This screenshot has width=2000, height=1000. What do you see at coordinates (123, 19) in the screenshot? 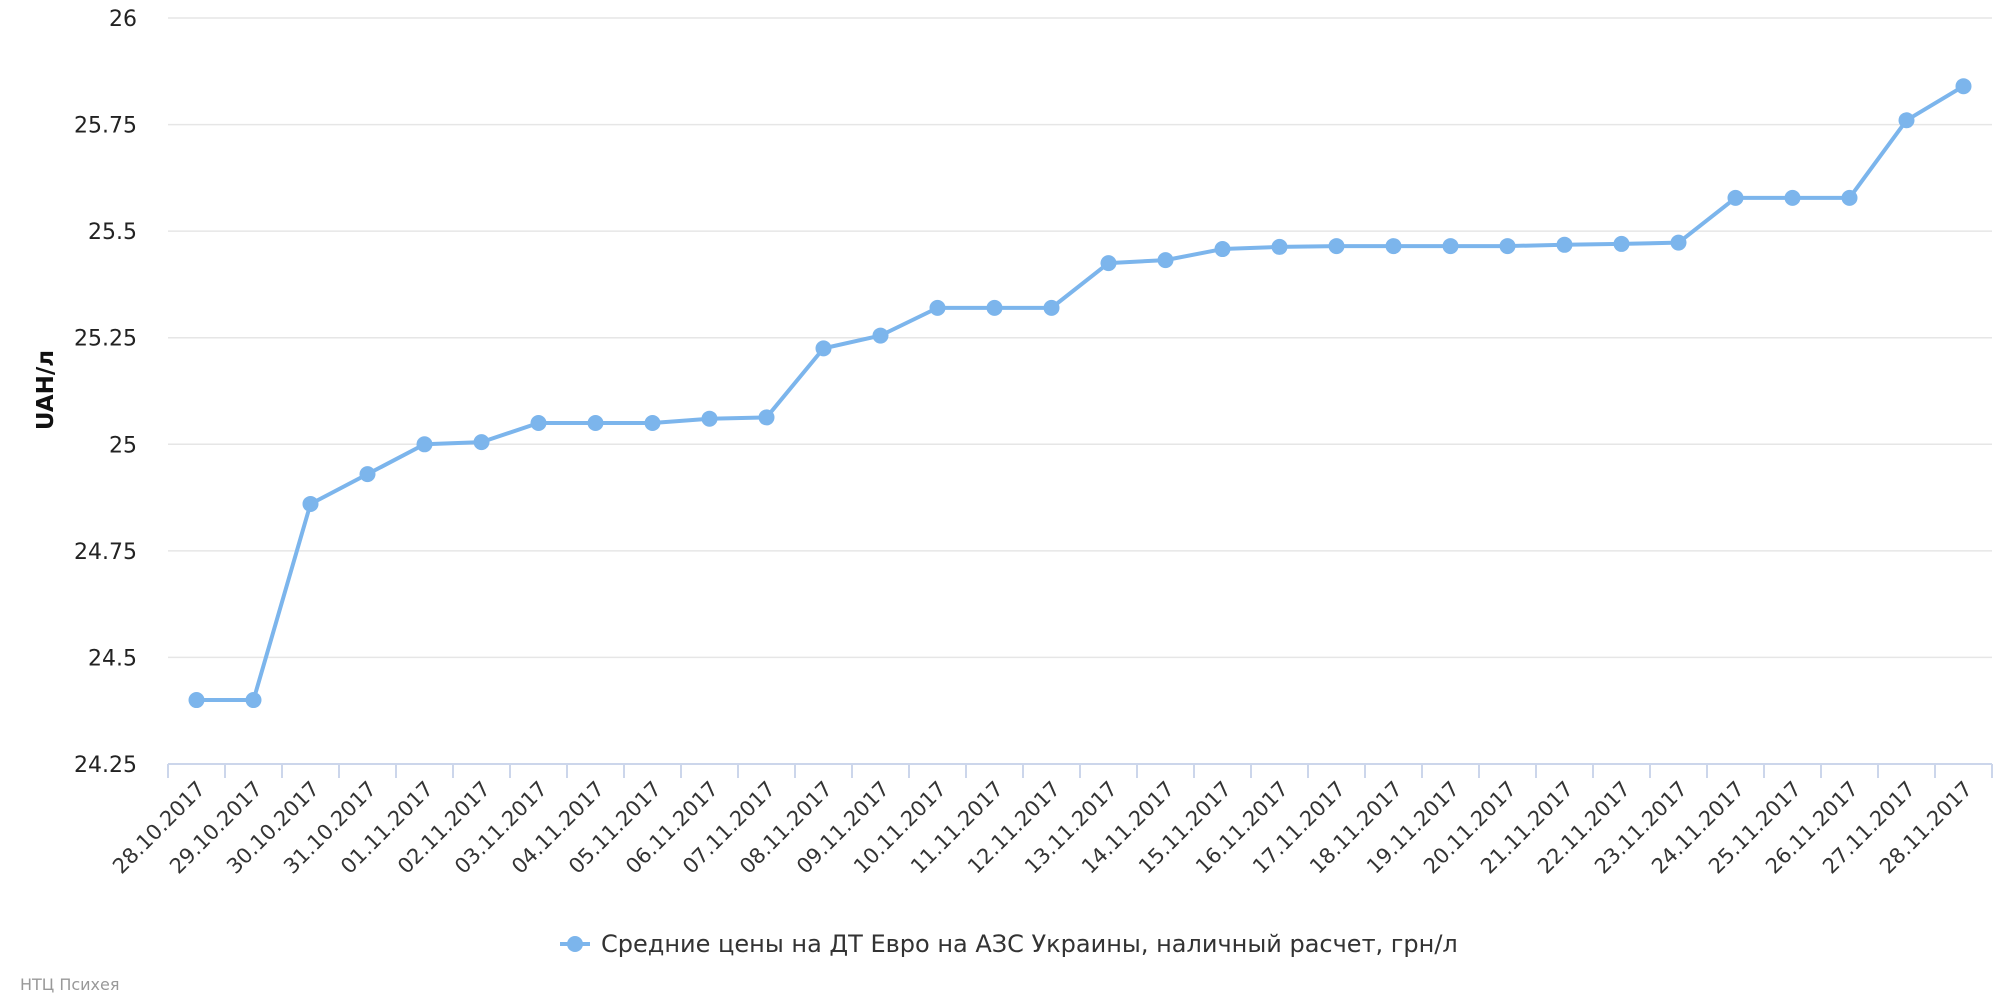
I see `y-tick-label: 26` at bounding box center [123, 19].